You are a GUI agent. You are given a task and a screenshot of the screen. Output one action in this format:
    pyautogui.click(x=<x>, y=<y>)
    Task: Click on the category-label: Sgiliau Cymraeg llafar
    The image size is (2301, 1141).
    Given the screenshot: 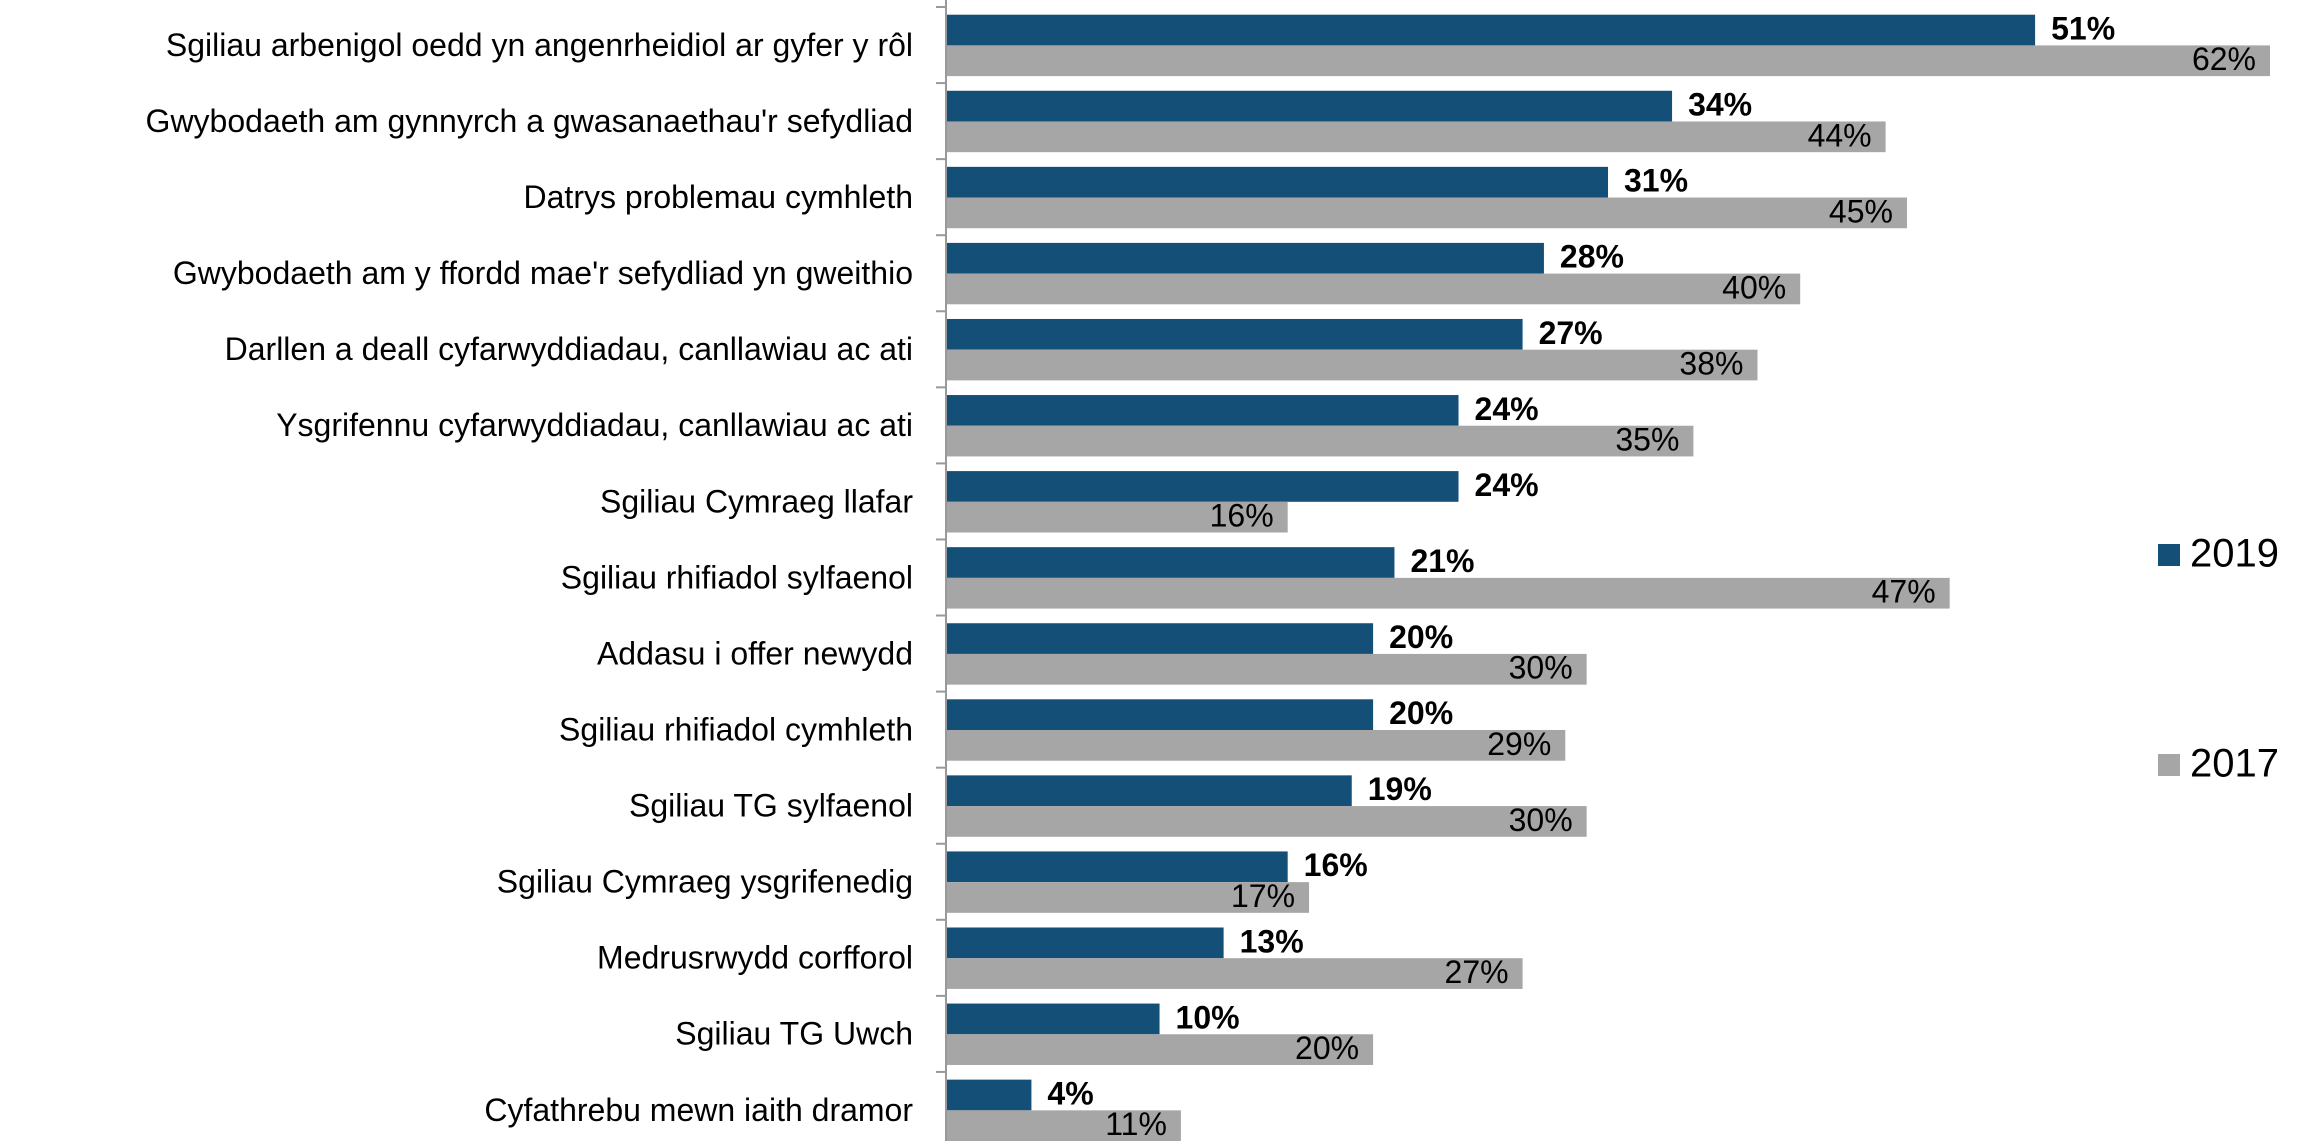 What is the action you would take?
    pyautogui.click(x=756, y=501)
    